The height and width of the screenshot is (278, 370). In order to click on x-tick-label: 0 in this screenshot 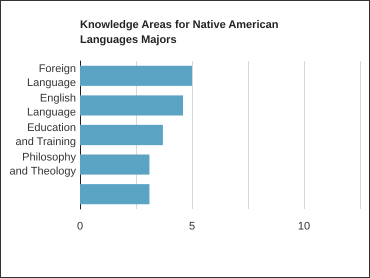, I will do `click(80, 226)`.